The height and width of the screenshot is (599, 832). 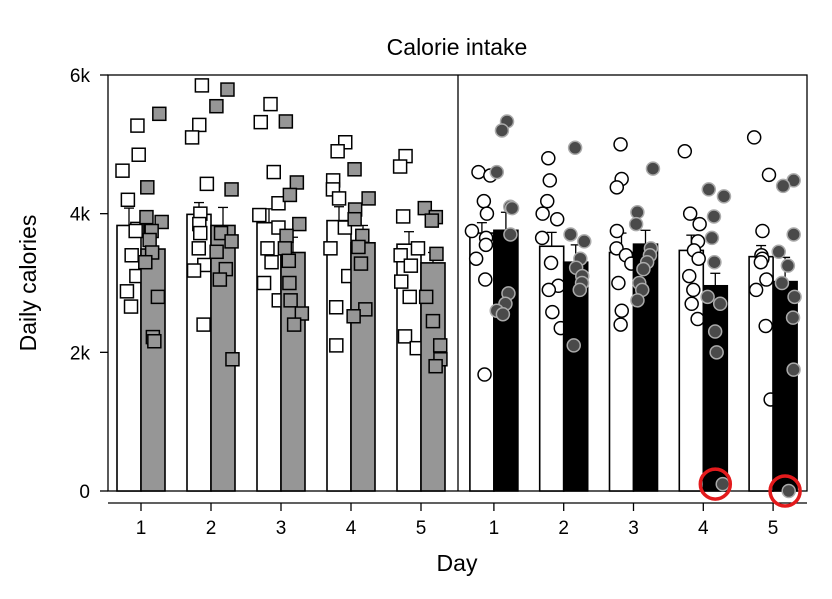 I want to click on x-tick-label: 1, so click(x=141, y=528).